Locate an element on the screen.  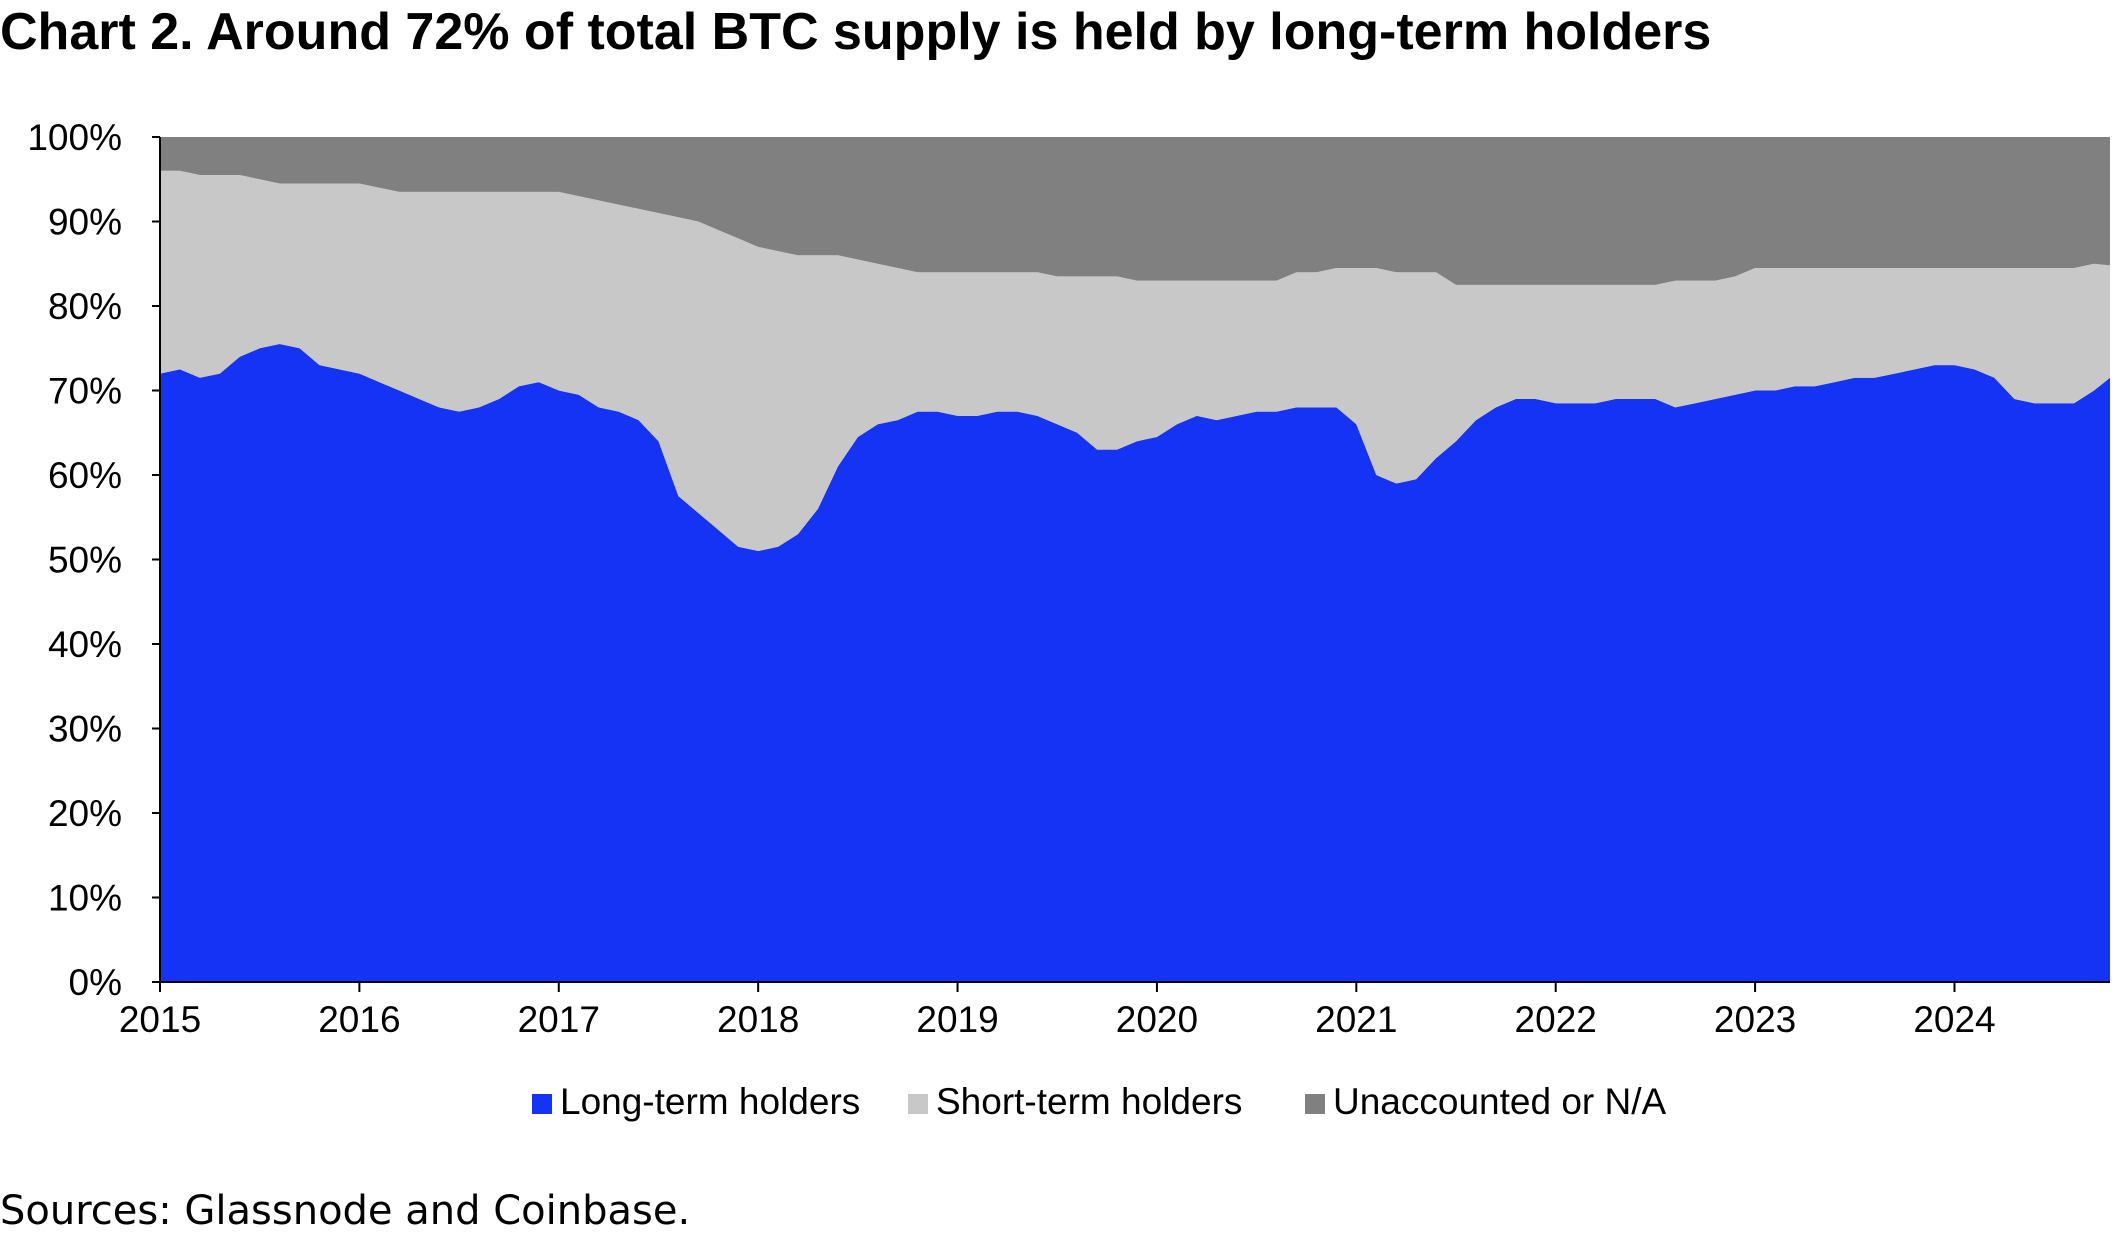
legend-label-long-term-holders: Long-term holders is located at coordinates (710, 1101).